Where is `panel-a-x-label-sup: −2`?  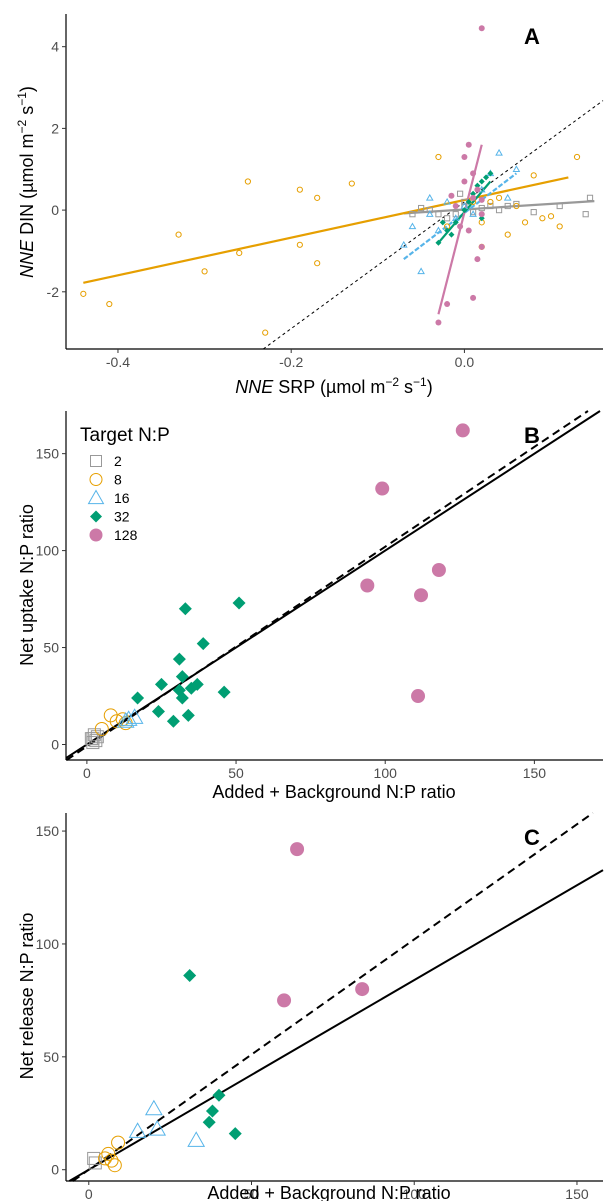
panel-a-x-label-sup: −2 is located at coordinates (392, 382).